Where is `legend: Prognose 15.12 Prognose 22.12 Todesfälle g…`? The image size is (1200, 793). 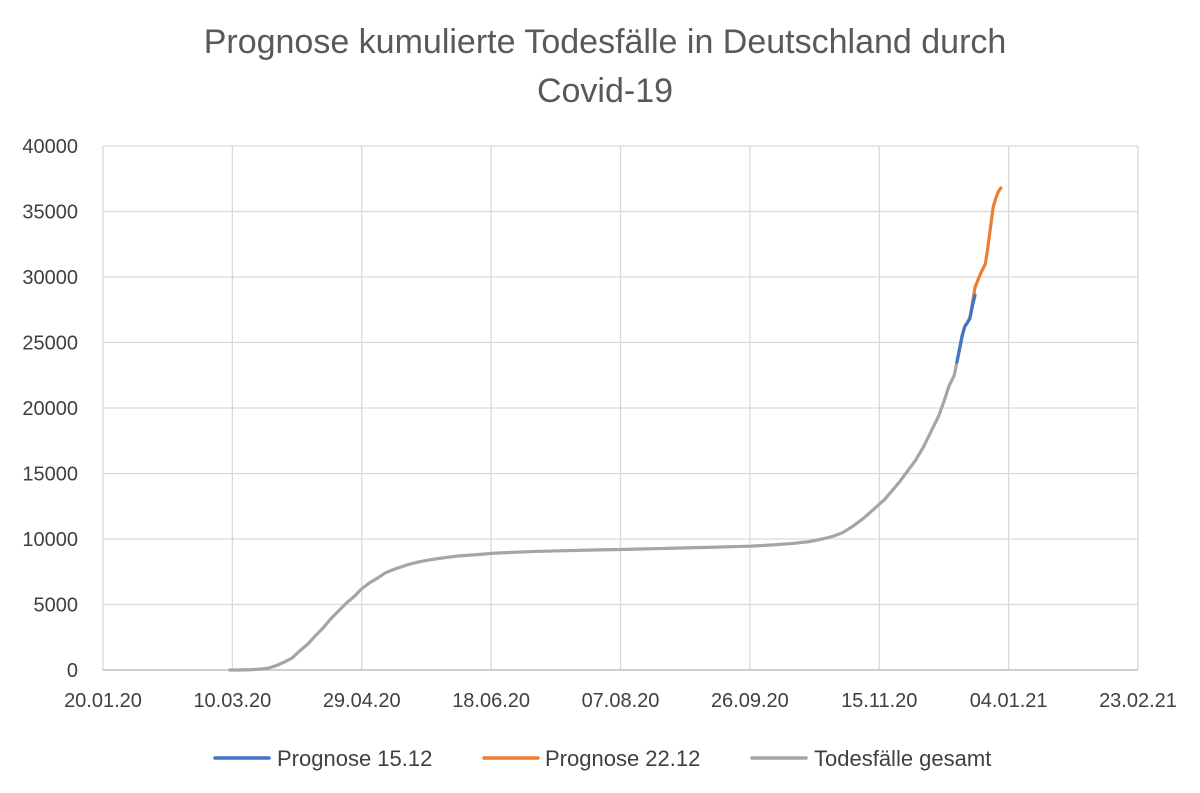 legend: Prognose 15.12 Prognose 22.12 Todesfälle g… is located at coordinates (602, 758).